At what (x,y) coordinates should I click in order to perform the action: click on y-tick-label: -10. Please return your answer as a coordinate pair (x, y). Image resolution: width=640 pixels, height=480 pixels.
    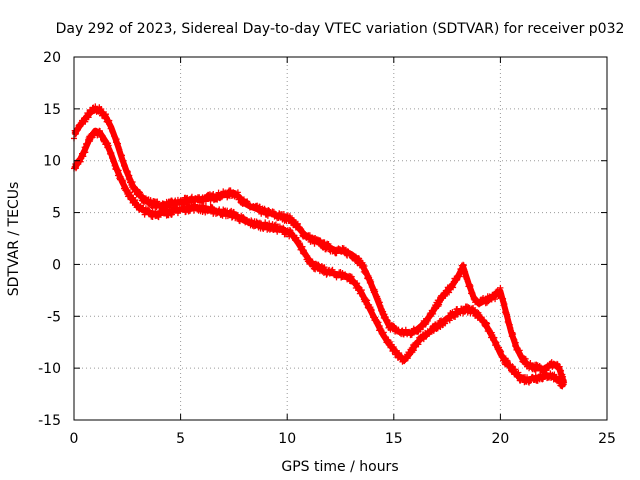
    Looking at the image, I should click on (49, 369).